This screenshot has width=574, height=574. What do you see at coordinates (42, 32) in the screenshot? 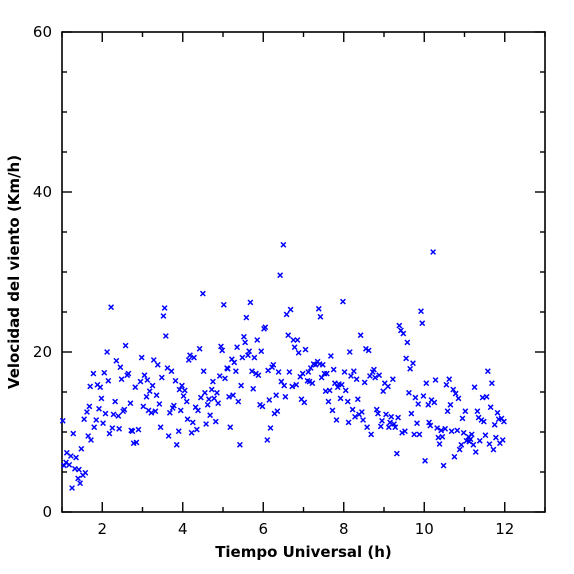
I see `y-tick-label: 60` at bounding box center [42, 32].